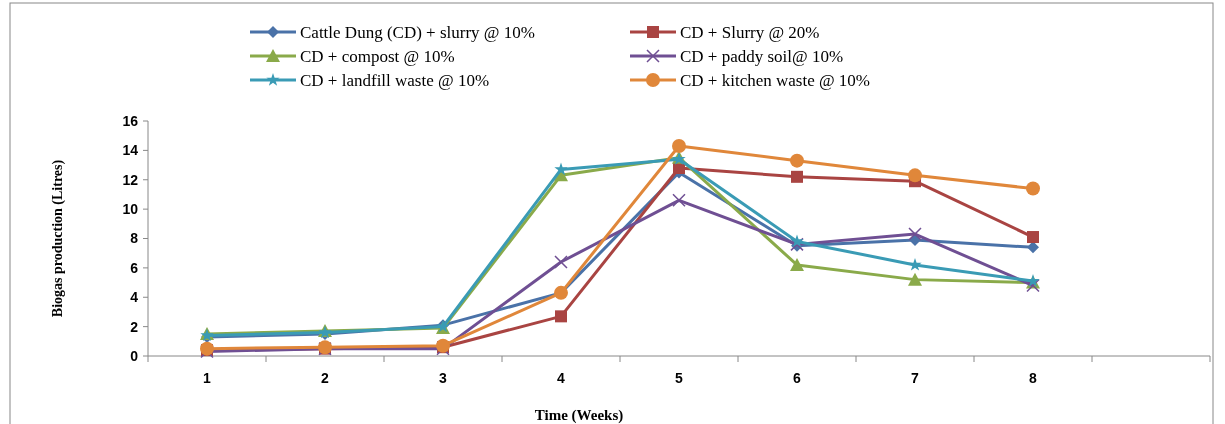 This screenshot has height=424, width=1225. What do you see at coordinates (130, 150) in the screenshot?
I see `y-tick-label: 14` at bounding box center [130, 150].